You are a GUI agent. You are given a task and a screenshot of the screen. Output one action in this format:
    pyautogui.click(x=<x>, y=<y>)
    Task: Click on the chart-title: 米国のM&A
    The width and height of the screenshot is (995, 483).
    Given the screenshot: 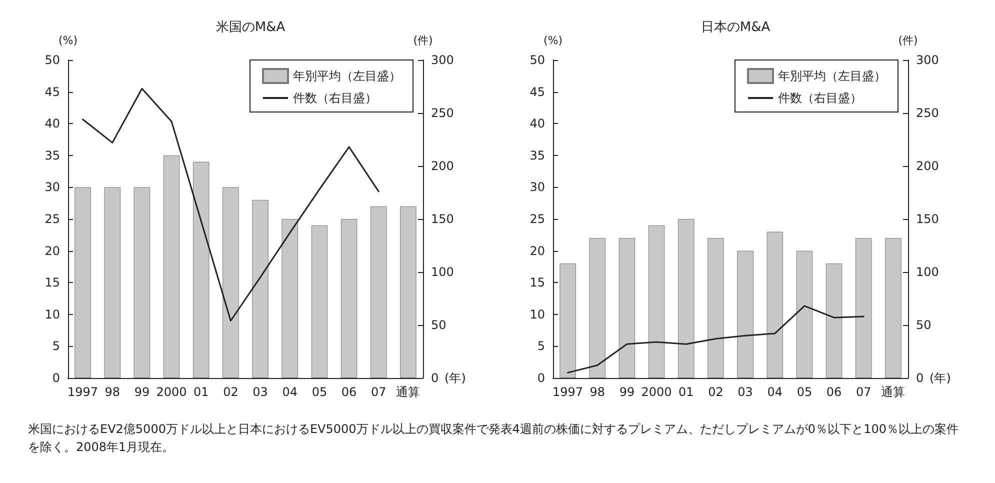 What is the action you would take?
    pyautogui.click(x=251, y=27)
    